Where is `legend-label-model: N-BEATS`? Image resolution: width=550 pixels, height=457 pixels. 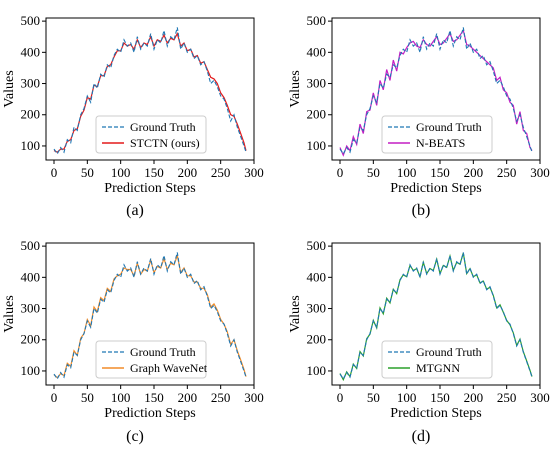 legend-label-model: N-BEATS is located at coordinates (440, 143).